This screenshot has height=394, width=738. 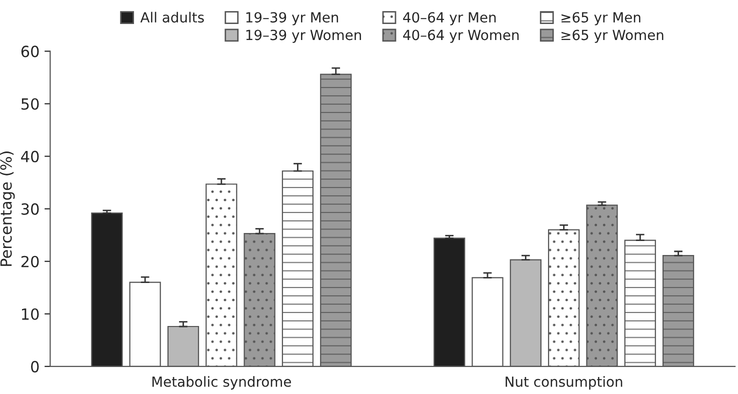 What do you see at coordinates (564, 383) in the screenshot?
I see `x-tick-label: Nut consumption` at bounding box center [564, 383].